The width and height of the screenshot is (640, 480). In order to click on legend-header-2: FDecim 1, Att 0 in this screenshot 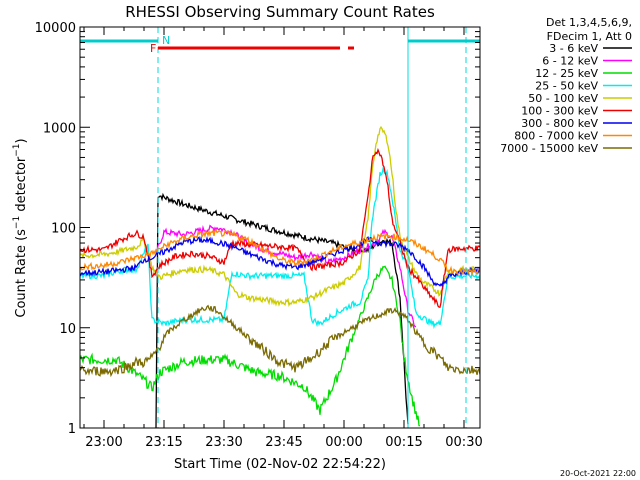, I will do `click(589, 36)`.